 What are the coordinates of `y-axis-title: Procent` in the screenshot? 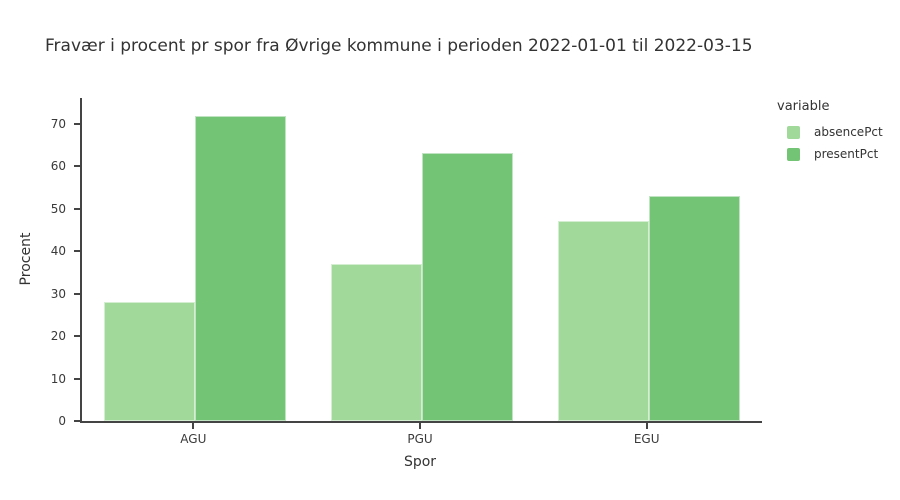 It's located at (26, 259).